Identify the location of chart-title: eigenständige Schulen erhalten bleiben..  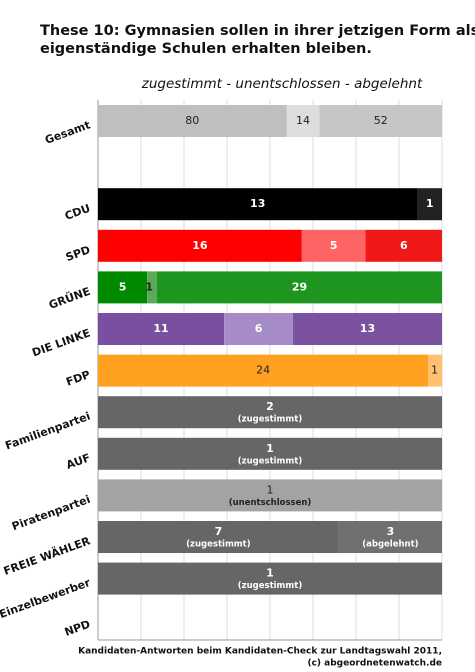
(206, 49).